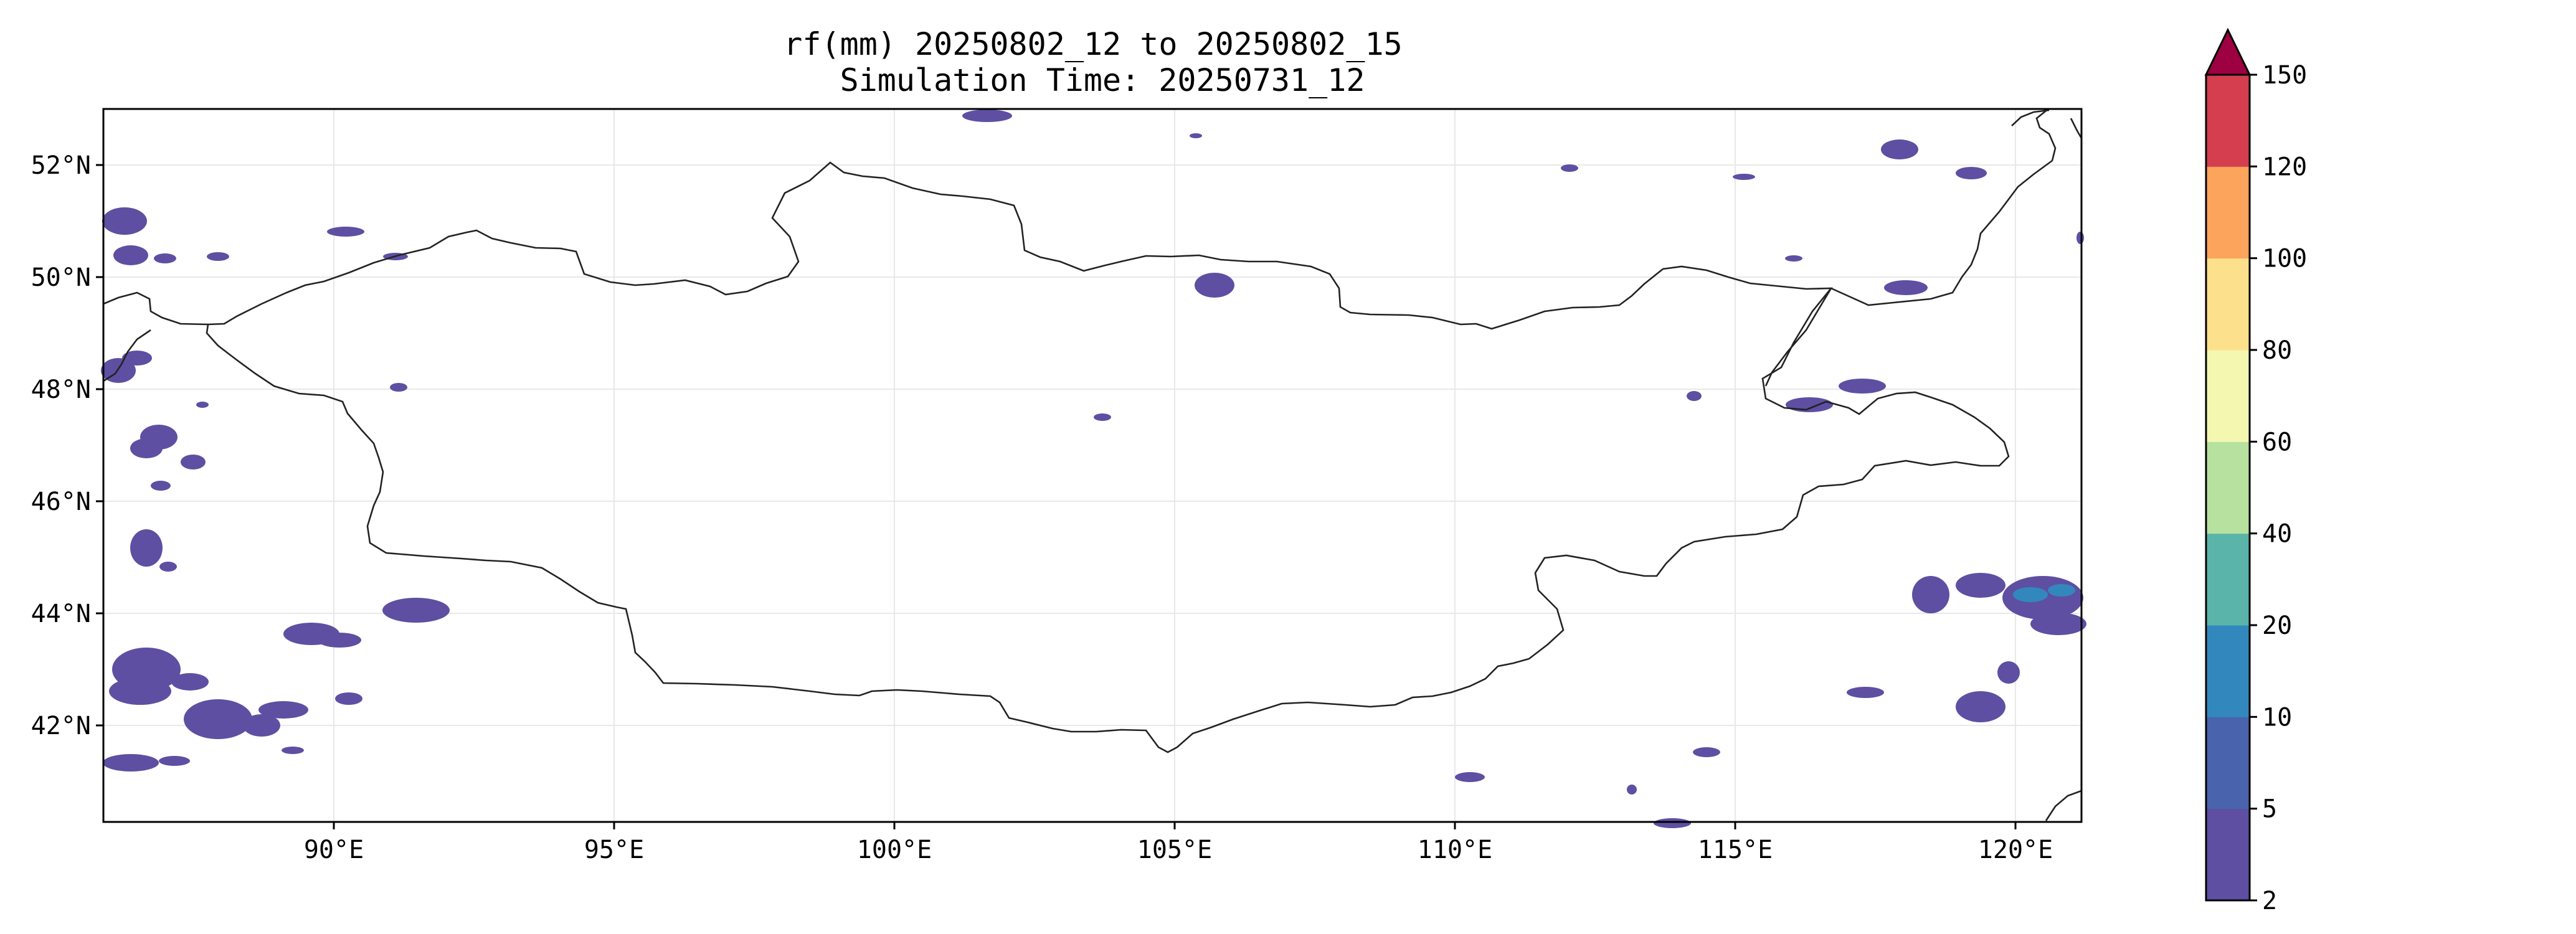 This screenshot has height=934, width=2576. I want to click on border-west, so click(156, 308).